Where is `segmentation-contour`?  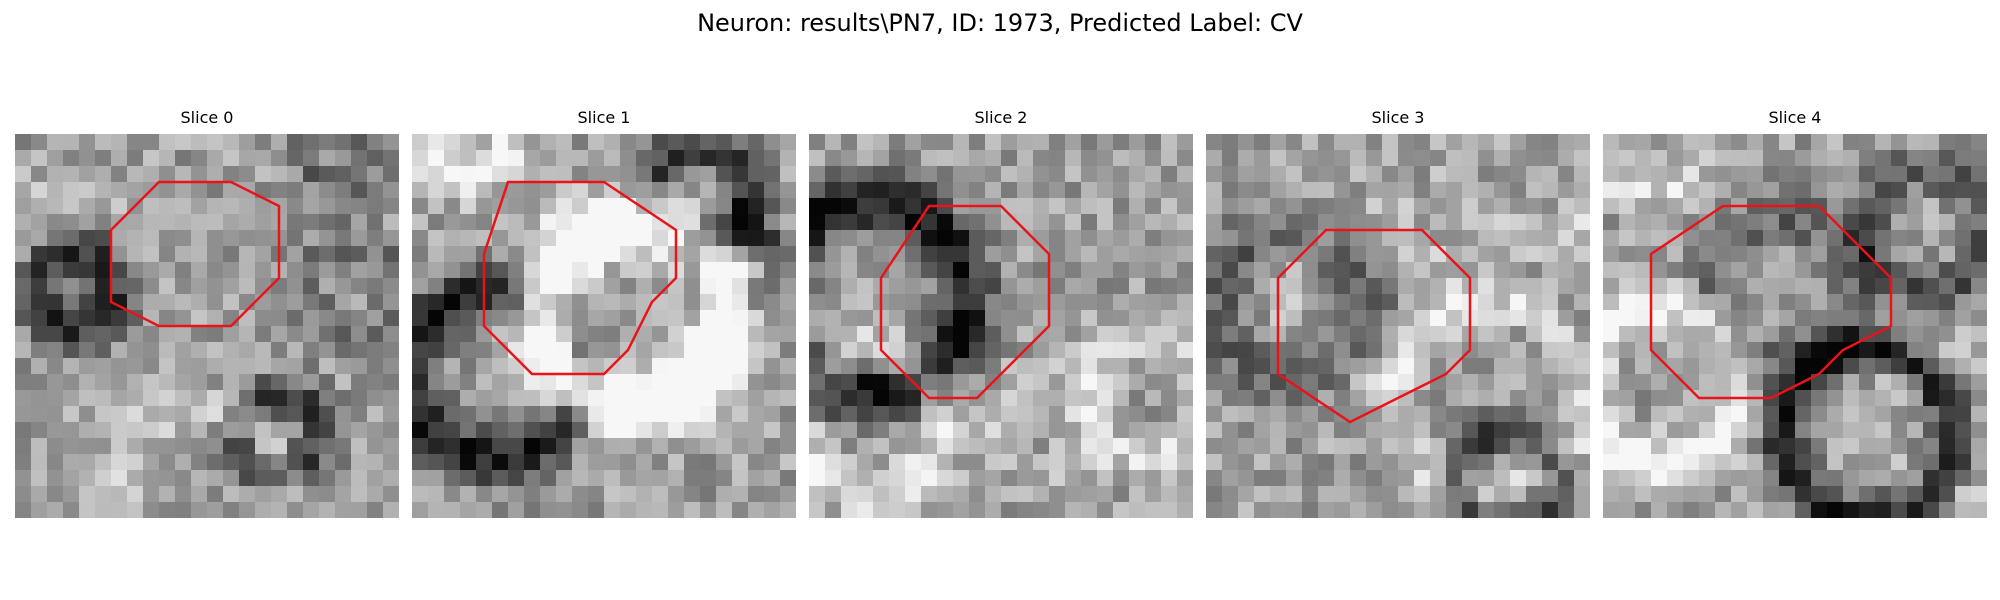
segmentation-contour is located at coordinates (1374, 326).